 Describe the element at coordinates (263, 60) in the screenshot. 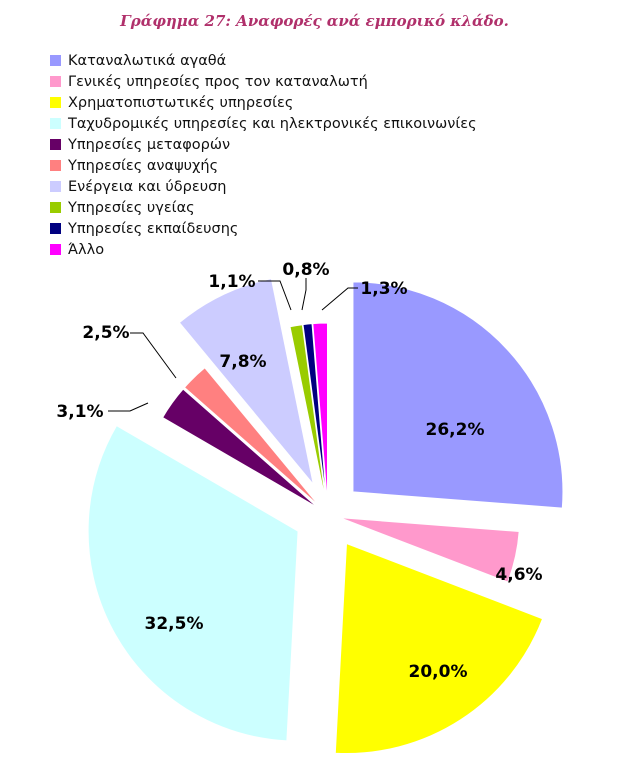

I see `legend-item: Καταναλωτικά αγαθά` at that location.